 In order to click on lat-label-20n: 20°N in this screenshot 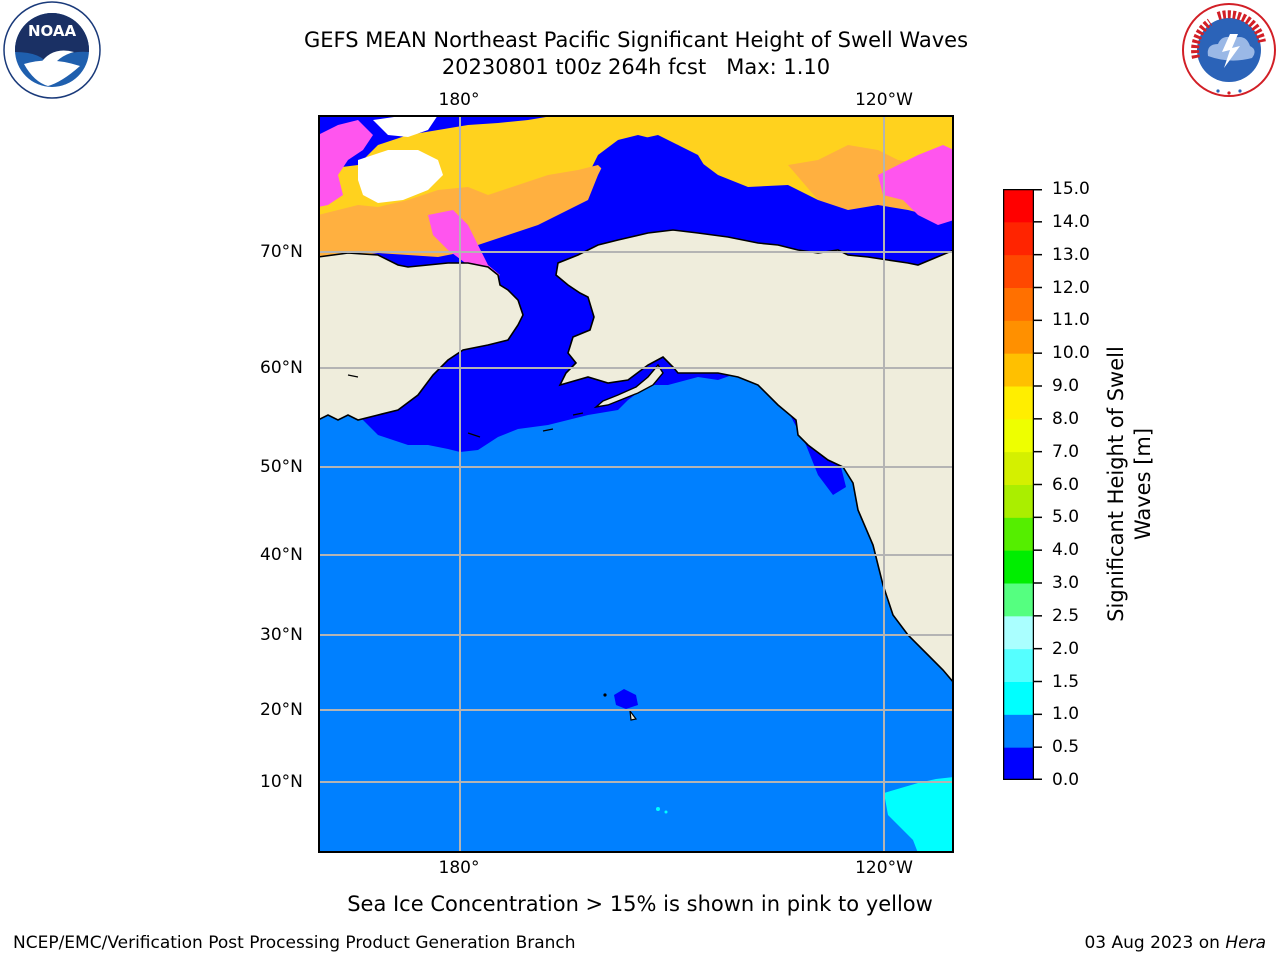, I will do `click(281, 710)`.